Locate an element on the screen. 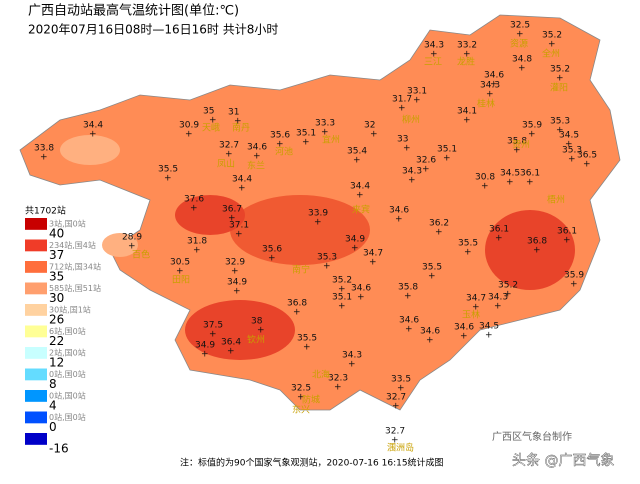 The width and height of the screenshot is (640, 484). place-name: 东兰 is located at coordinates (256, 166).